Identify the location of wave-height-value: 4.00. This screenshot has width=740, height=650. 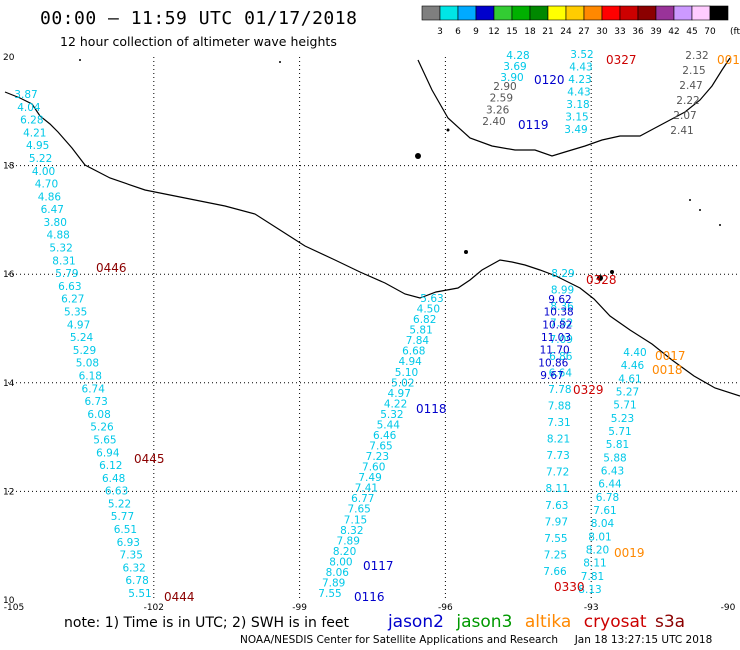
(43, 172).